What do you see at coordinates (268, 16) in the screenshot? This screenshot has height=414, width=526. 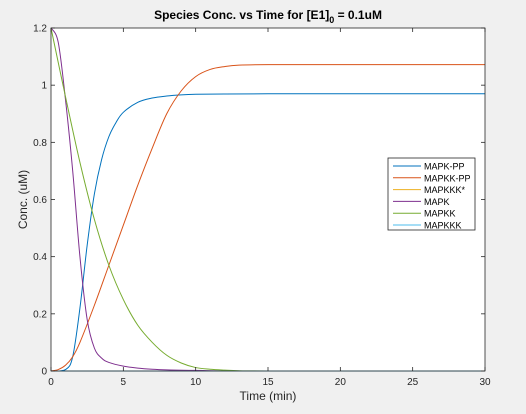 I see `chart-title: Species Conc. vs Time for [E1]0 = 0.1uM` at bounding box center [268, 16].